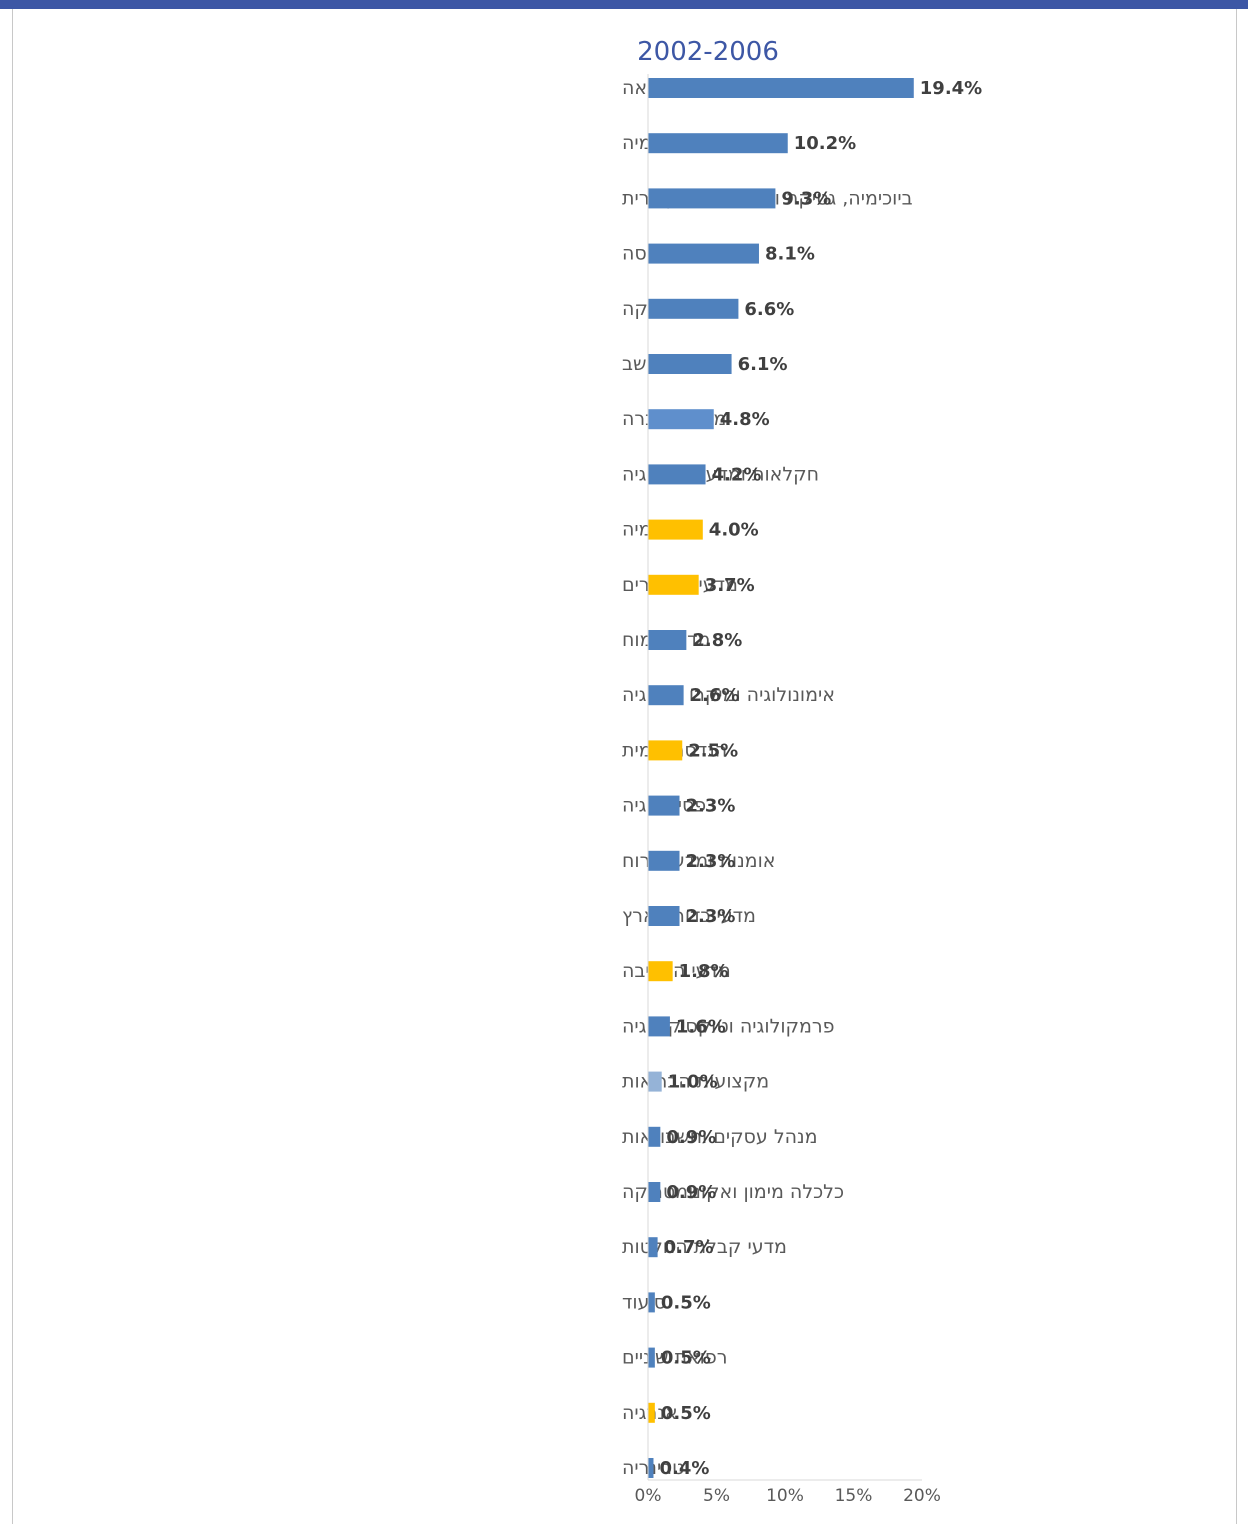 The image size is (1248, 1524). I want to click on top-accent-bar, so click(624, 4).